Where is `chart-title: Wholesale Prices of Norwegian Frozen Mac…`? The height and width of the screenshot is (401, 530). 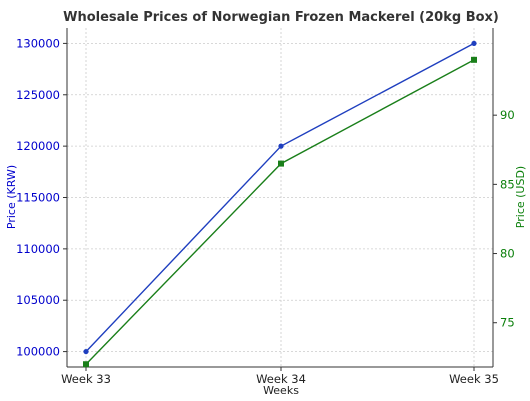
chart-title: Wholesale Prices of Norwegian Frozen Mac… is located at coordinates (281, 17).